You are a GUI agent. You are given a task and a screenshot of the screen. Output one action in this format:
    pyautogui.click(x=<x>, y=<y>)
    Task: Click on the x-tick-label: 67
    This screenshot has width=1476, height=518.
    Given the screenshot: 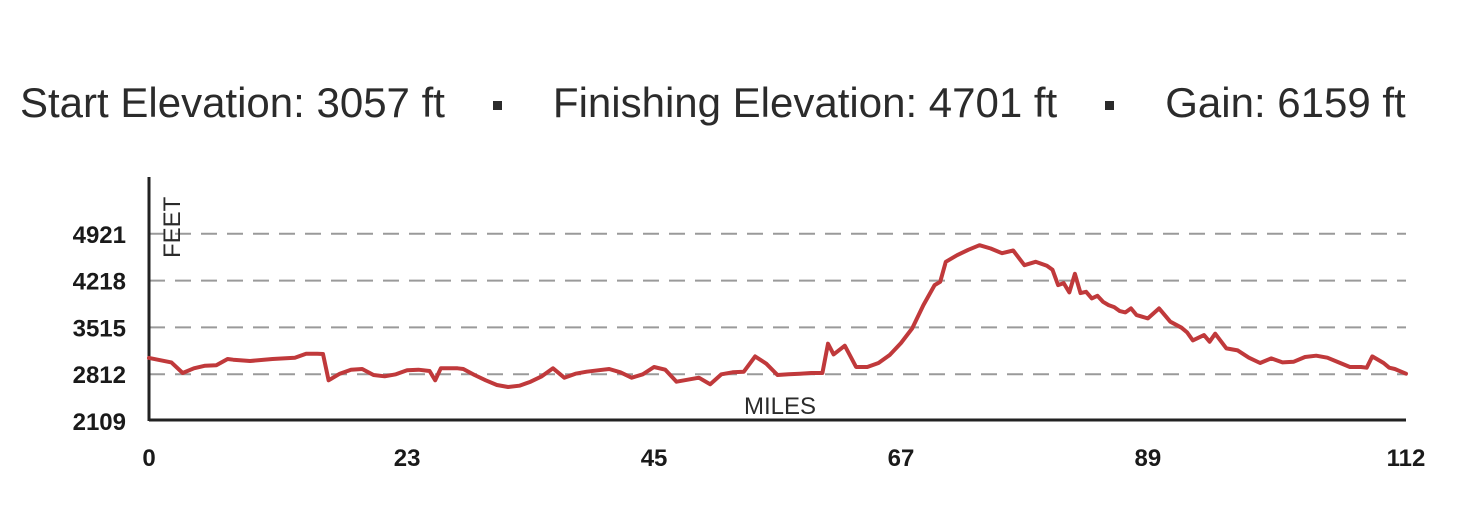 What is the action you would take?
    pyautogui.click(x=901, y=458)
    